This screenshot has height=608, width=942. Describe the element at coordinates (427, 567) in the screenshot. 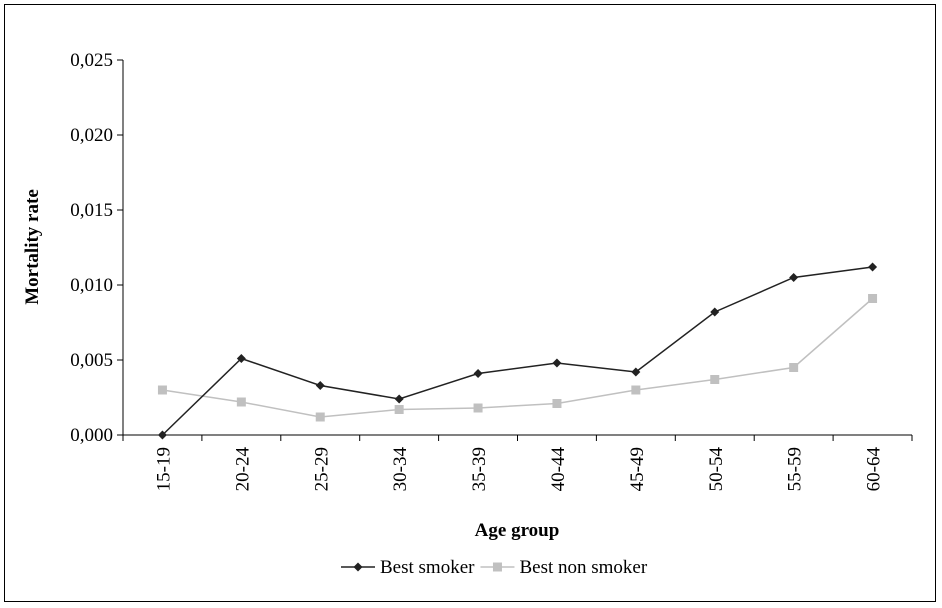

I see `legend-label: Best smoker` at that location.